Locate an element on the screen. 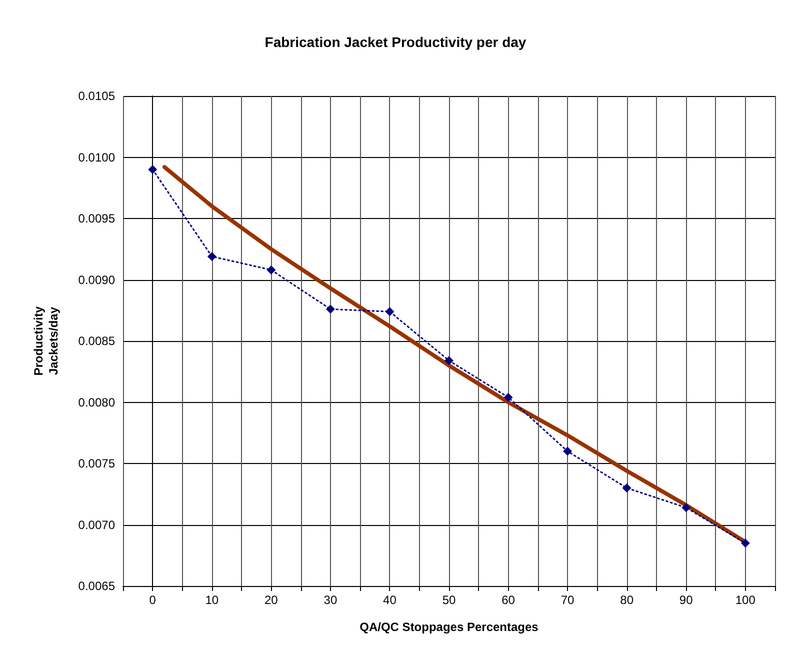  y-tick-label: 0.0100 is located at coordinates (97, 157).